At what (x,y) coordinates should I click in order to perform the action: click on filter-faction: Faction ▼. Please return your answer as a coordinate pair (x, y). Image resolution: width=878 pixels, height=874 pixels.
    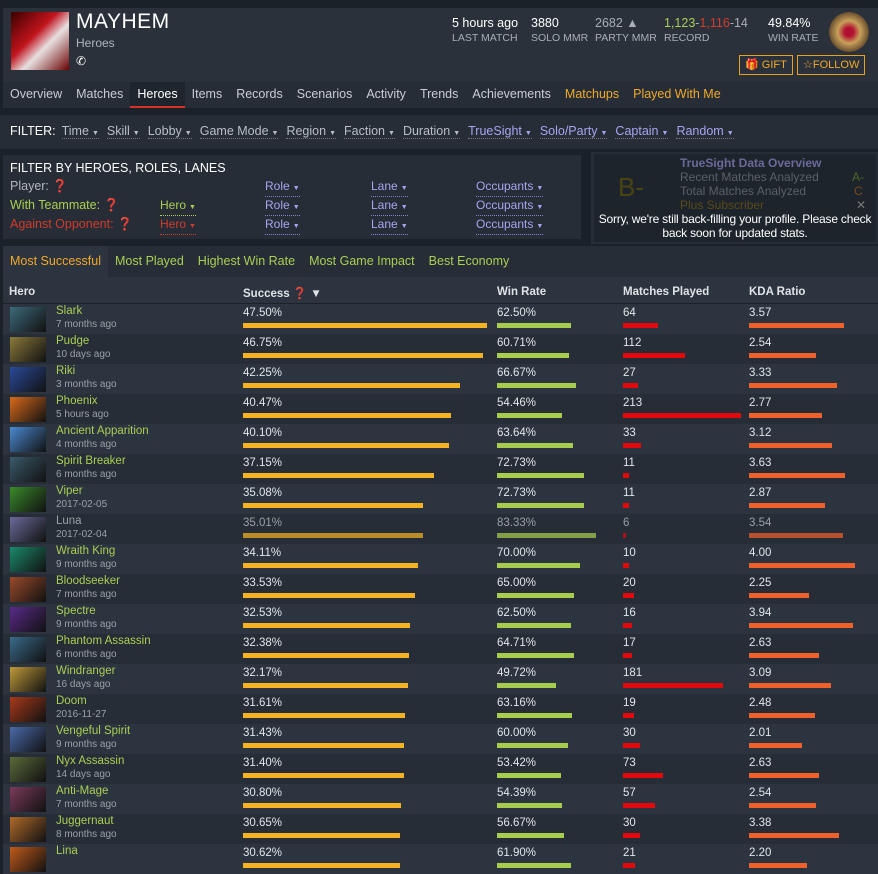
    Looking at the image, I should click on (369, 131).